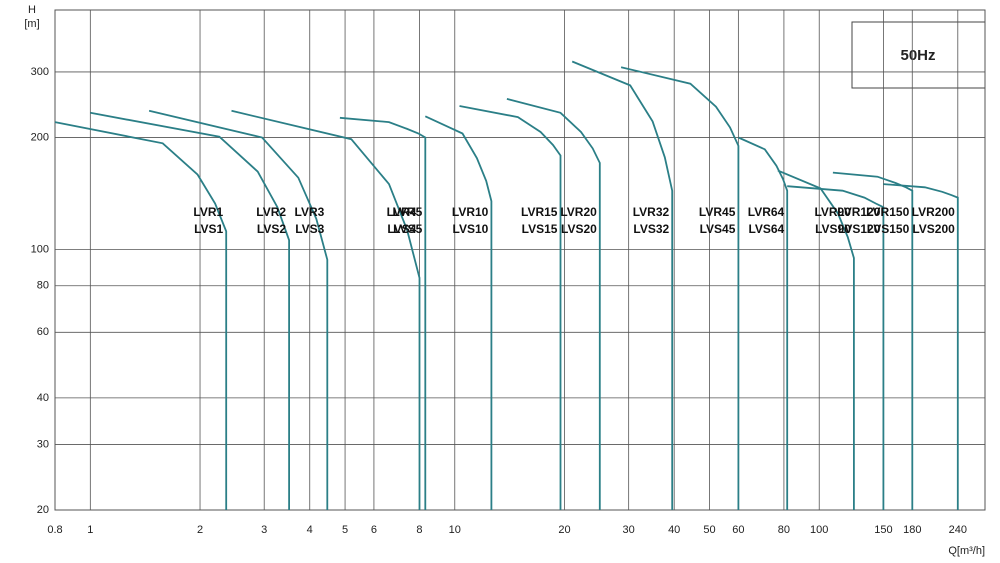 This screenshot has height=563, width=1000. I want to click on curve-label: LVR15, so click(539, 212).